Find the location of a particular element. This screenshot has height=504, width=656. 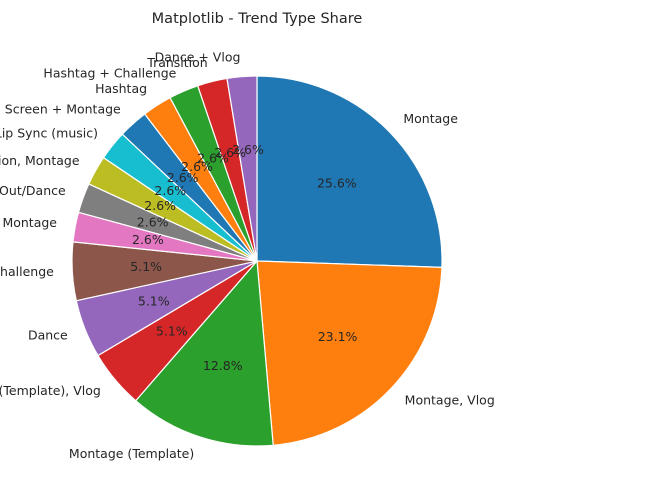

slice-label: Montage (Template), Vlog is located at coordinates (50, 390).